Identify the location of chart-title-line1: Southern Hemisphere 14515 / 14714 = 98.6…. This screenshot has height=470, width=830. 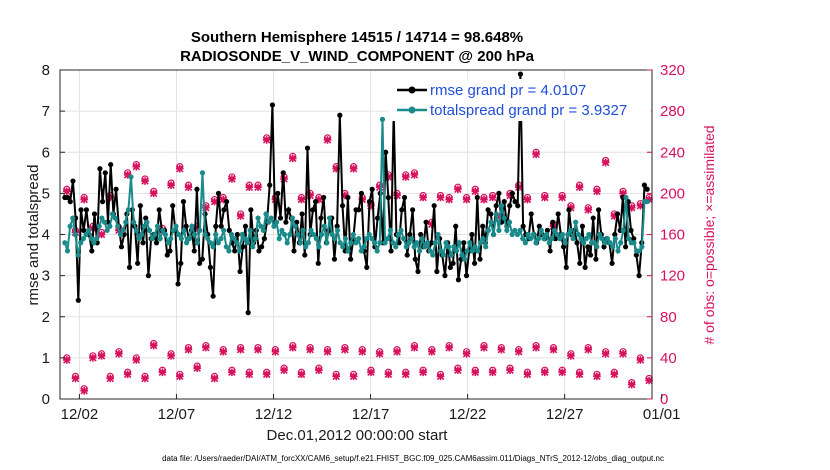
(357, 37).